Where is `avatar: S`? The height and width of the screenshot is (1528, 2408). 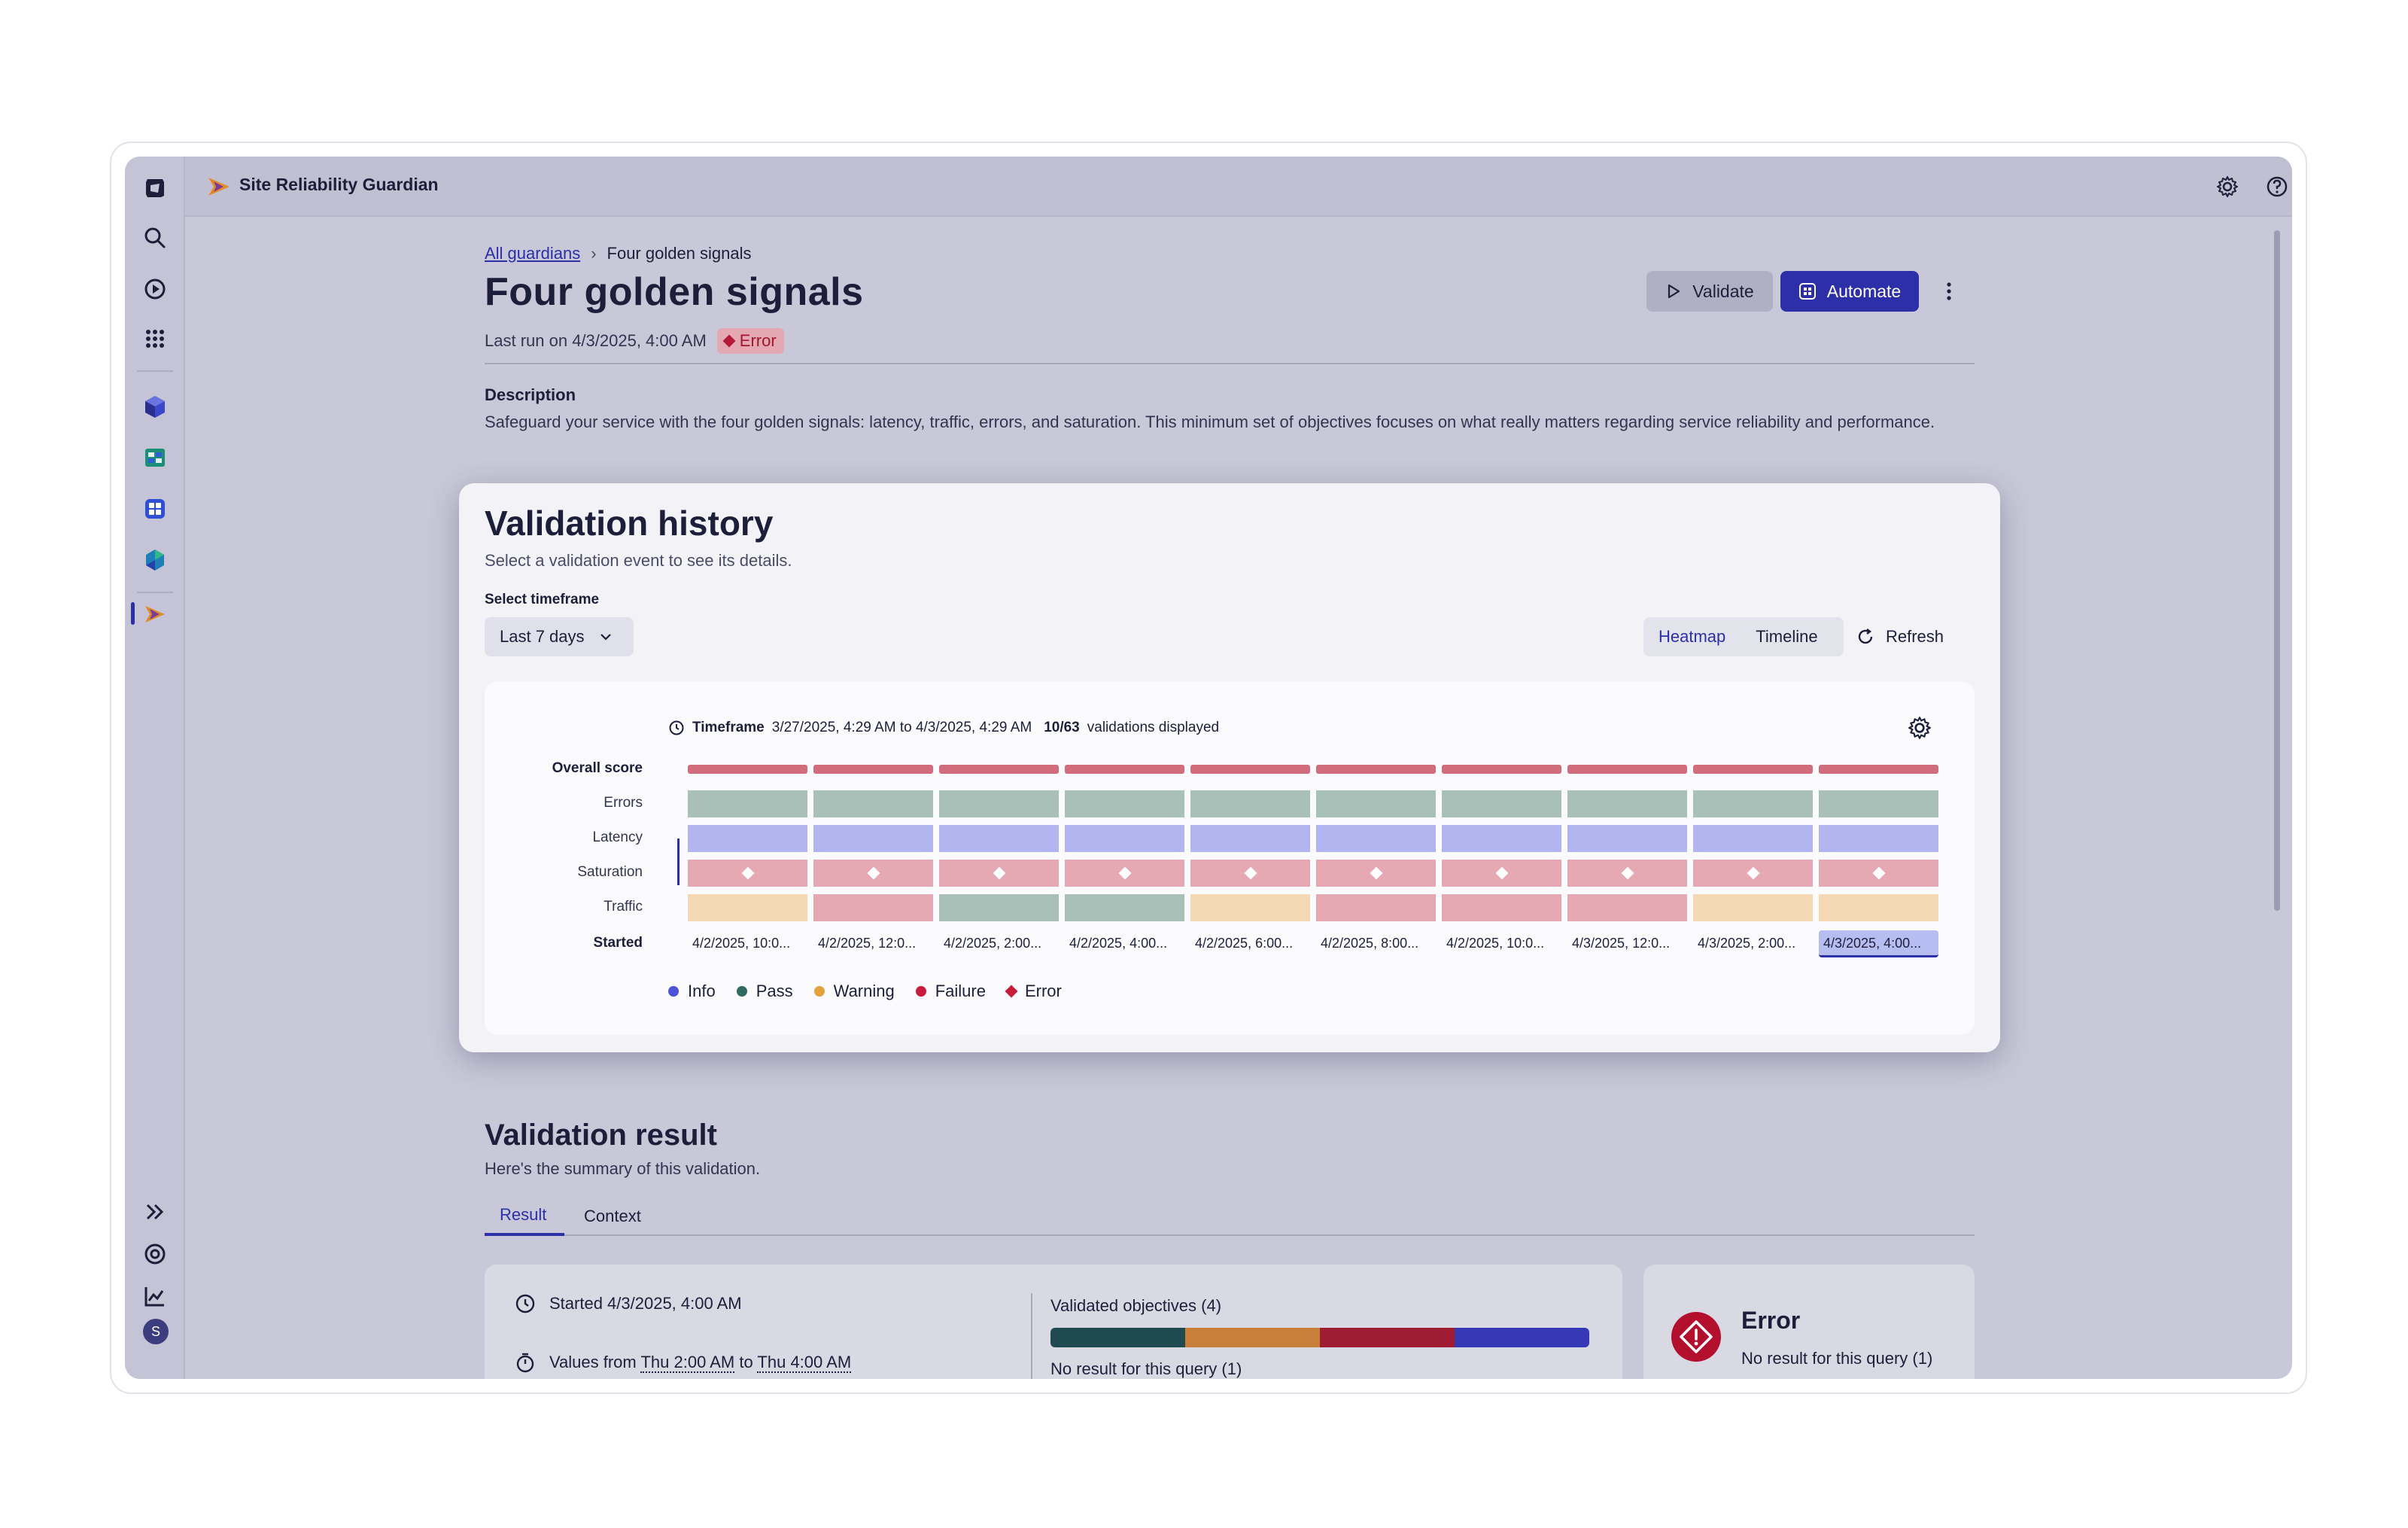 avatar: S is located at coordinates (156, 1331).